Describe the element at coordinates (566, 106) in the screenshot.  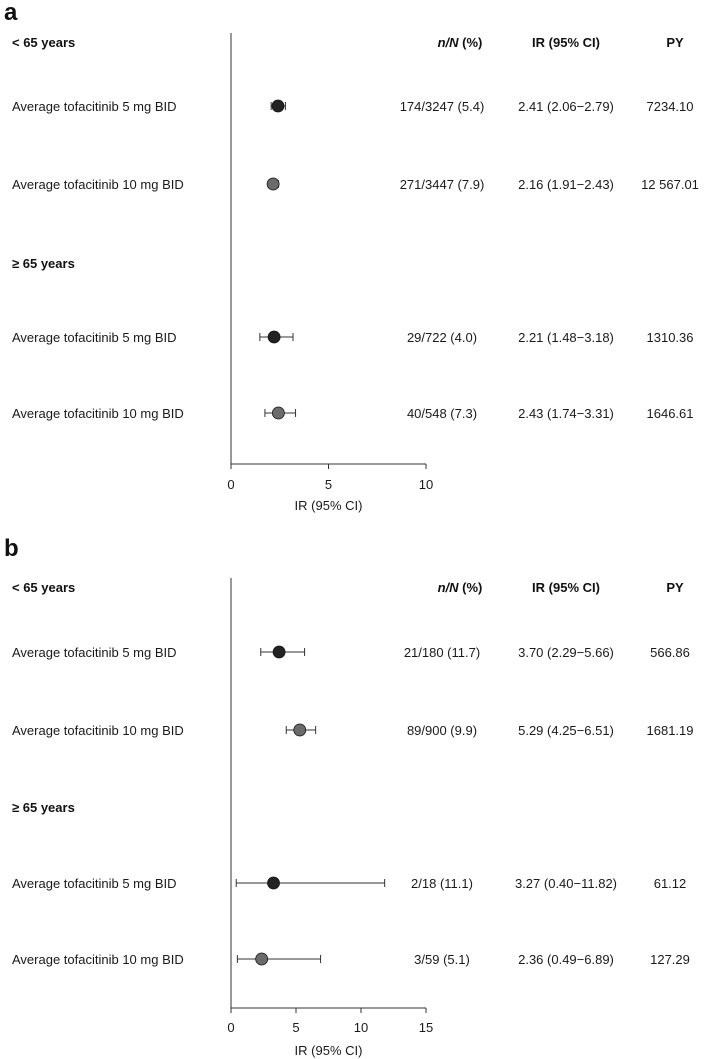
I see `ir-ci-value: 2.41 (2.06−2.79)` at that location.